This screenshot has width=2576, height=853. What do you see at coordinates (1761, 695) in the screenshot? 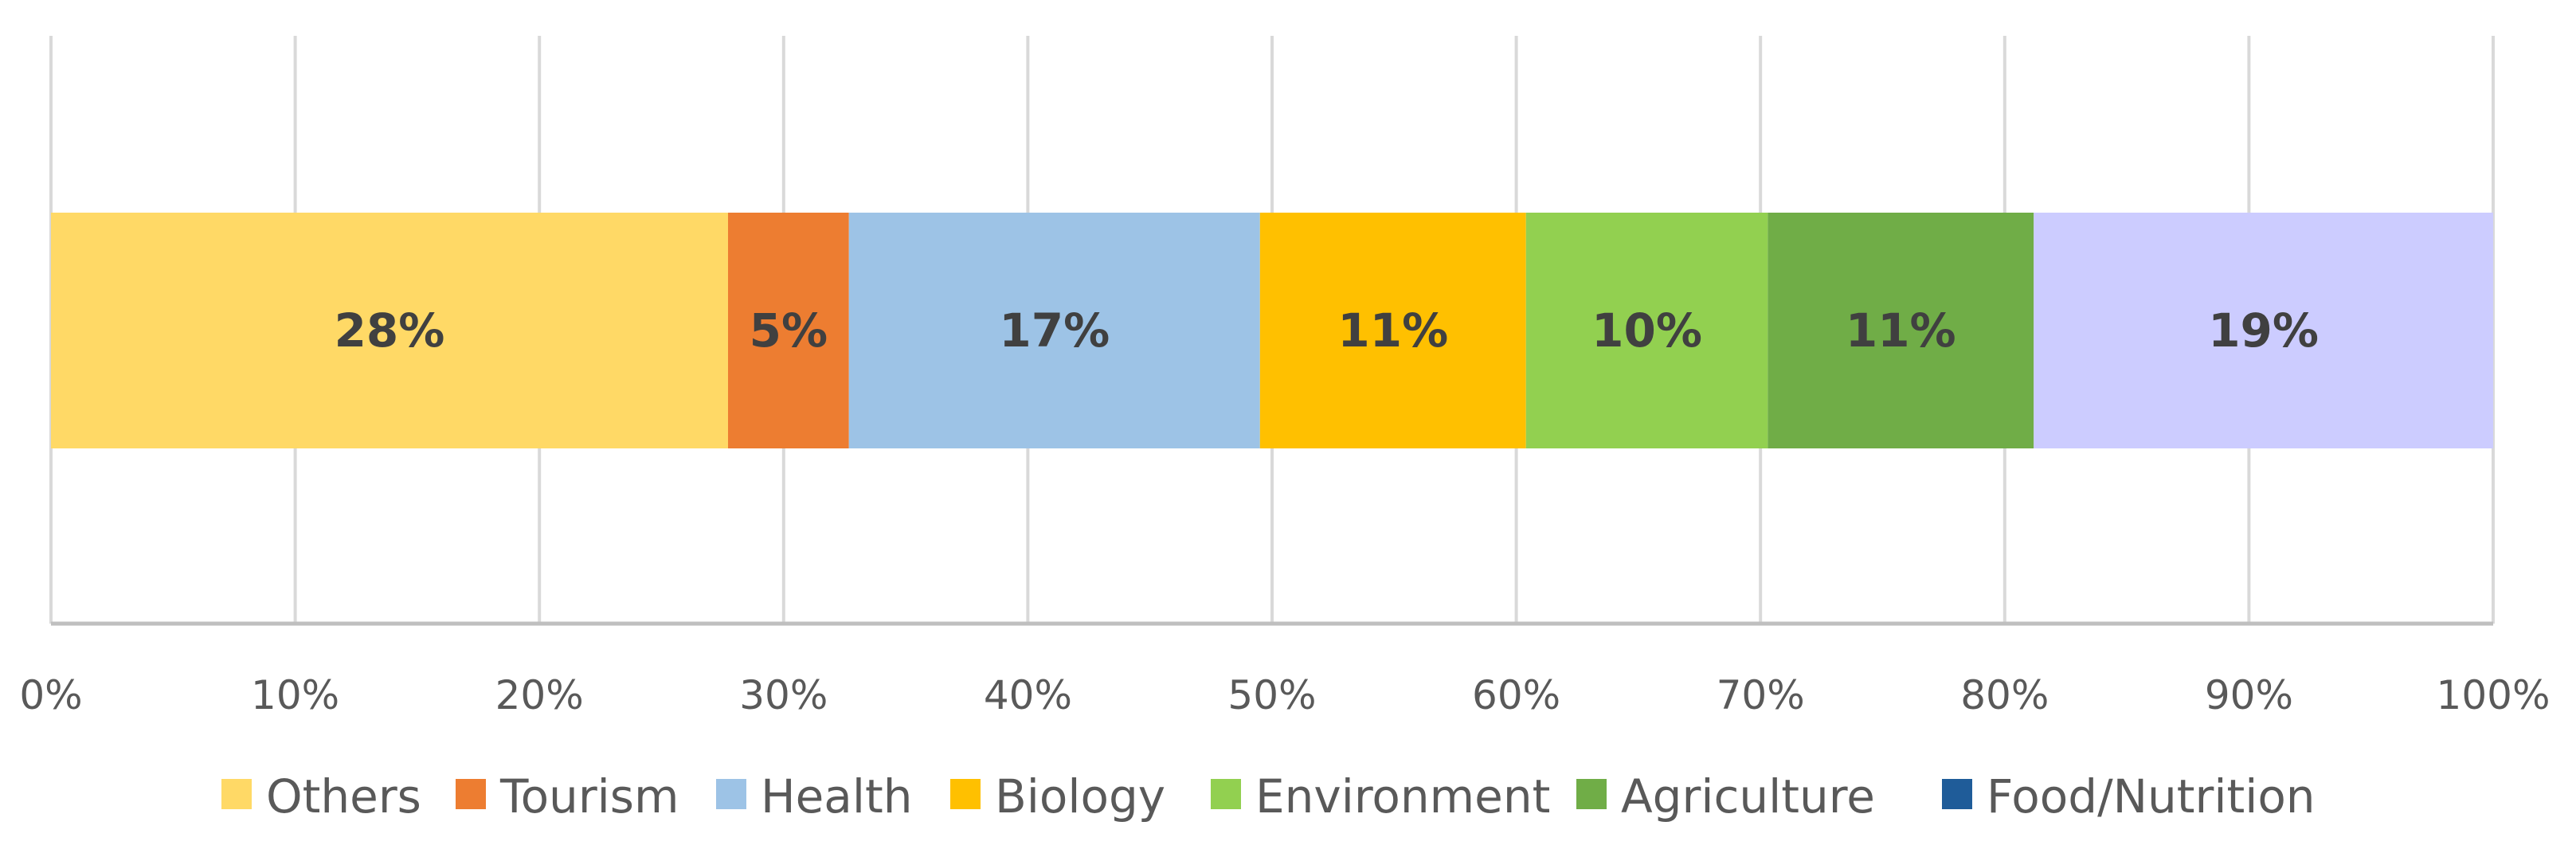
I see `x-tick-label: 70%` at bounding box center [1761, 695].